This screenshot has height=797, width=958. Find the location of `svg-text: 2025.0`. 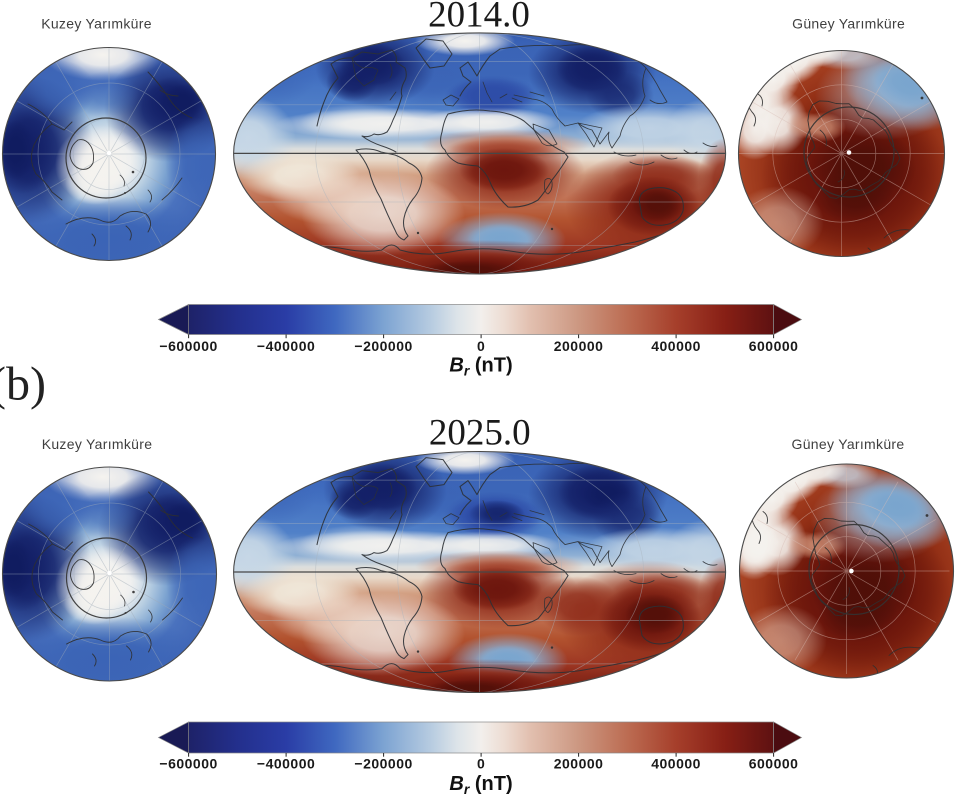

svg-text: 2025.0 is located at coordinates (480, 433).